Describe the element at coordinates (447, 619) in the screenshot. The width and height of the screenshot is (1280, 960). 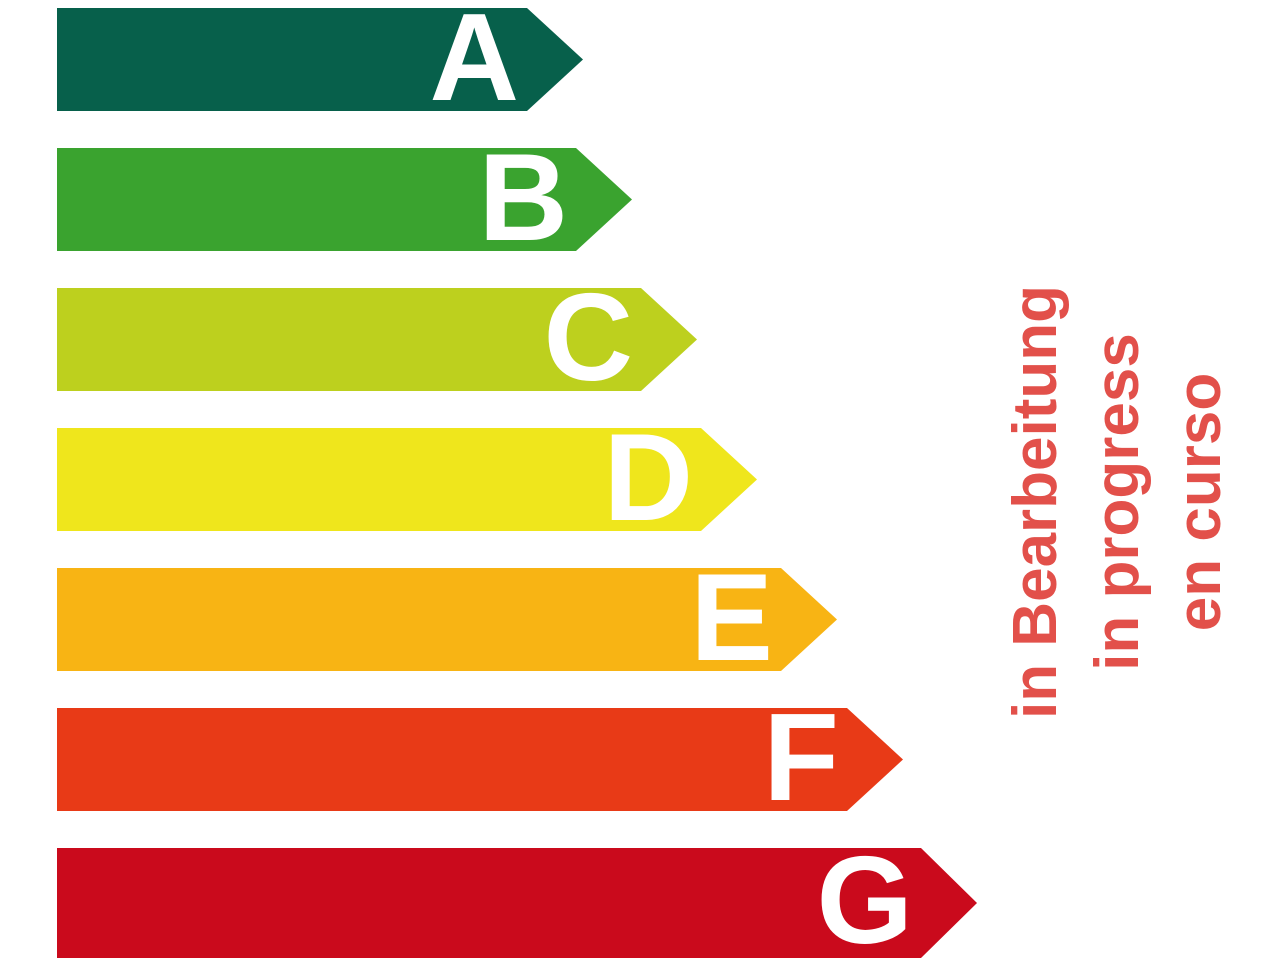
I see `energy-band-E: E` at that location.